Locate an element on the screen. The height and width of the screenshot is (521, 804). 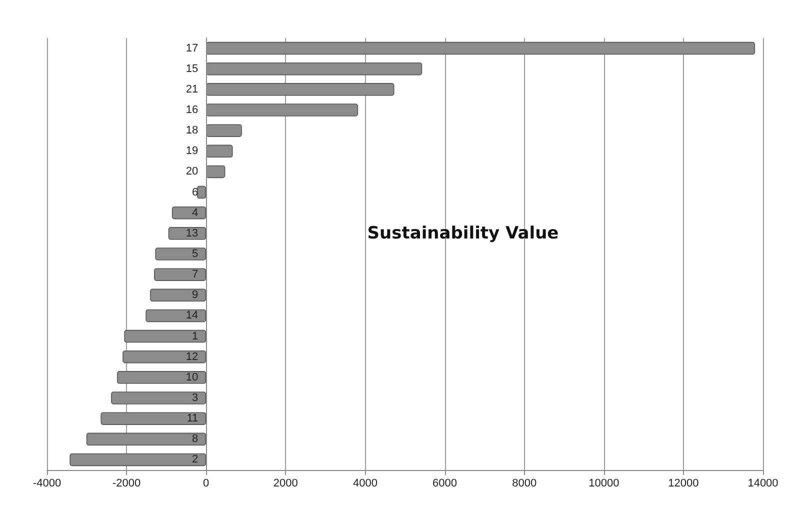
x-tick-label: 6000 is located at coordinates (445, 484).